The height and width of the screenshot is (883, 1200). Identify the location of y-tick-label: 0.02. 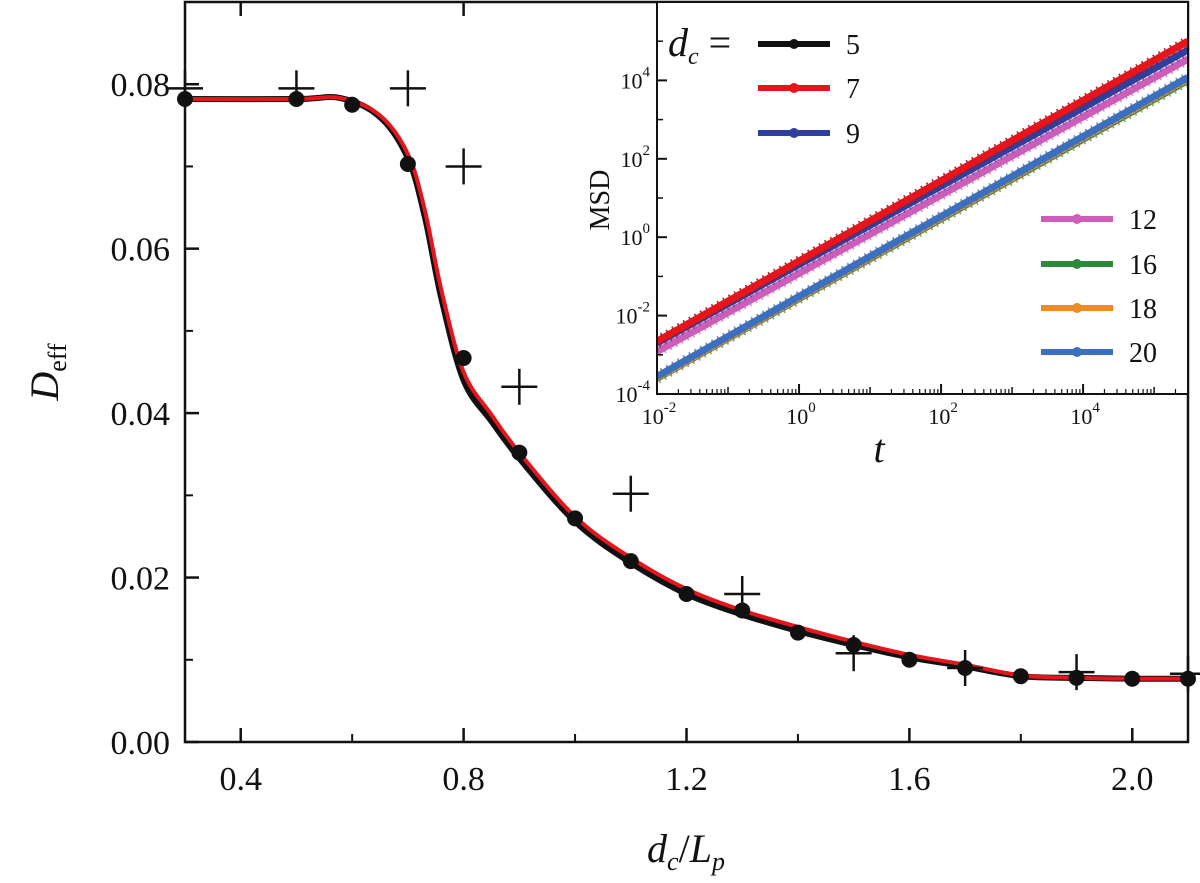
(141, 579).